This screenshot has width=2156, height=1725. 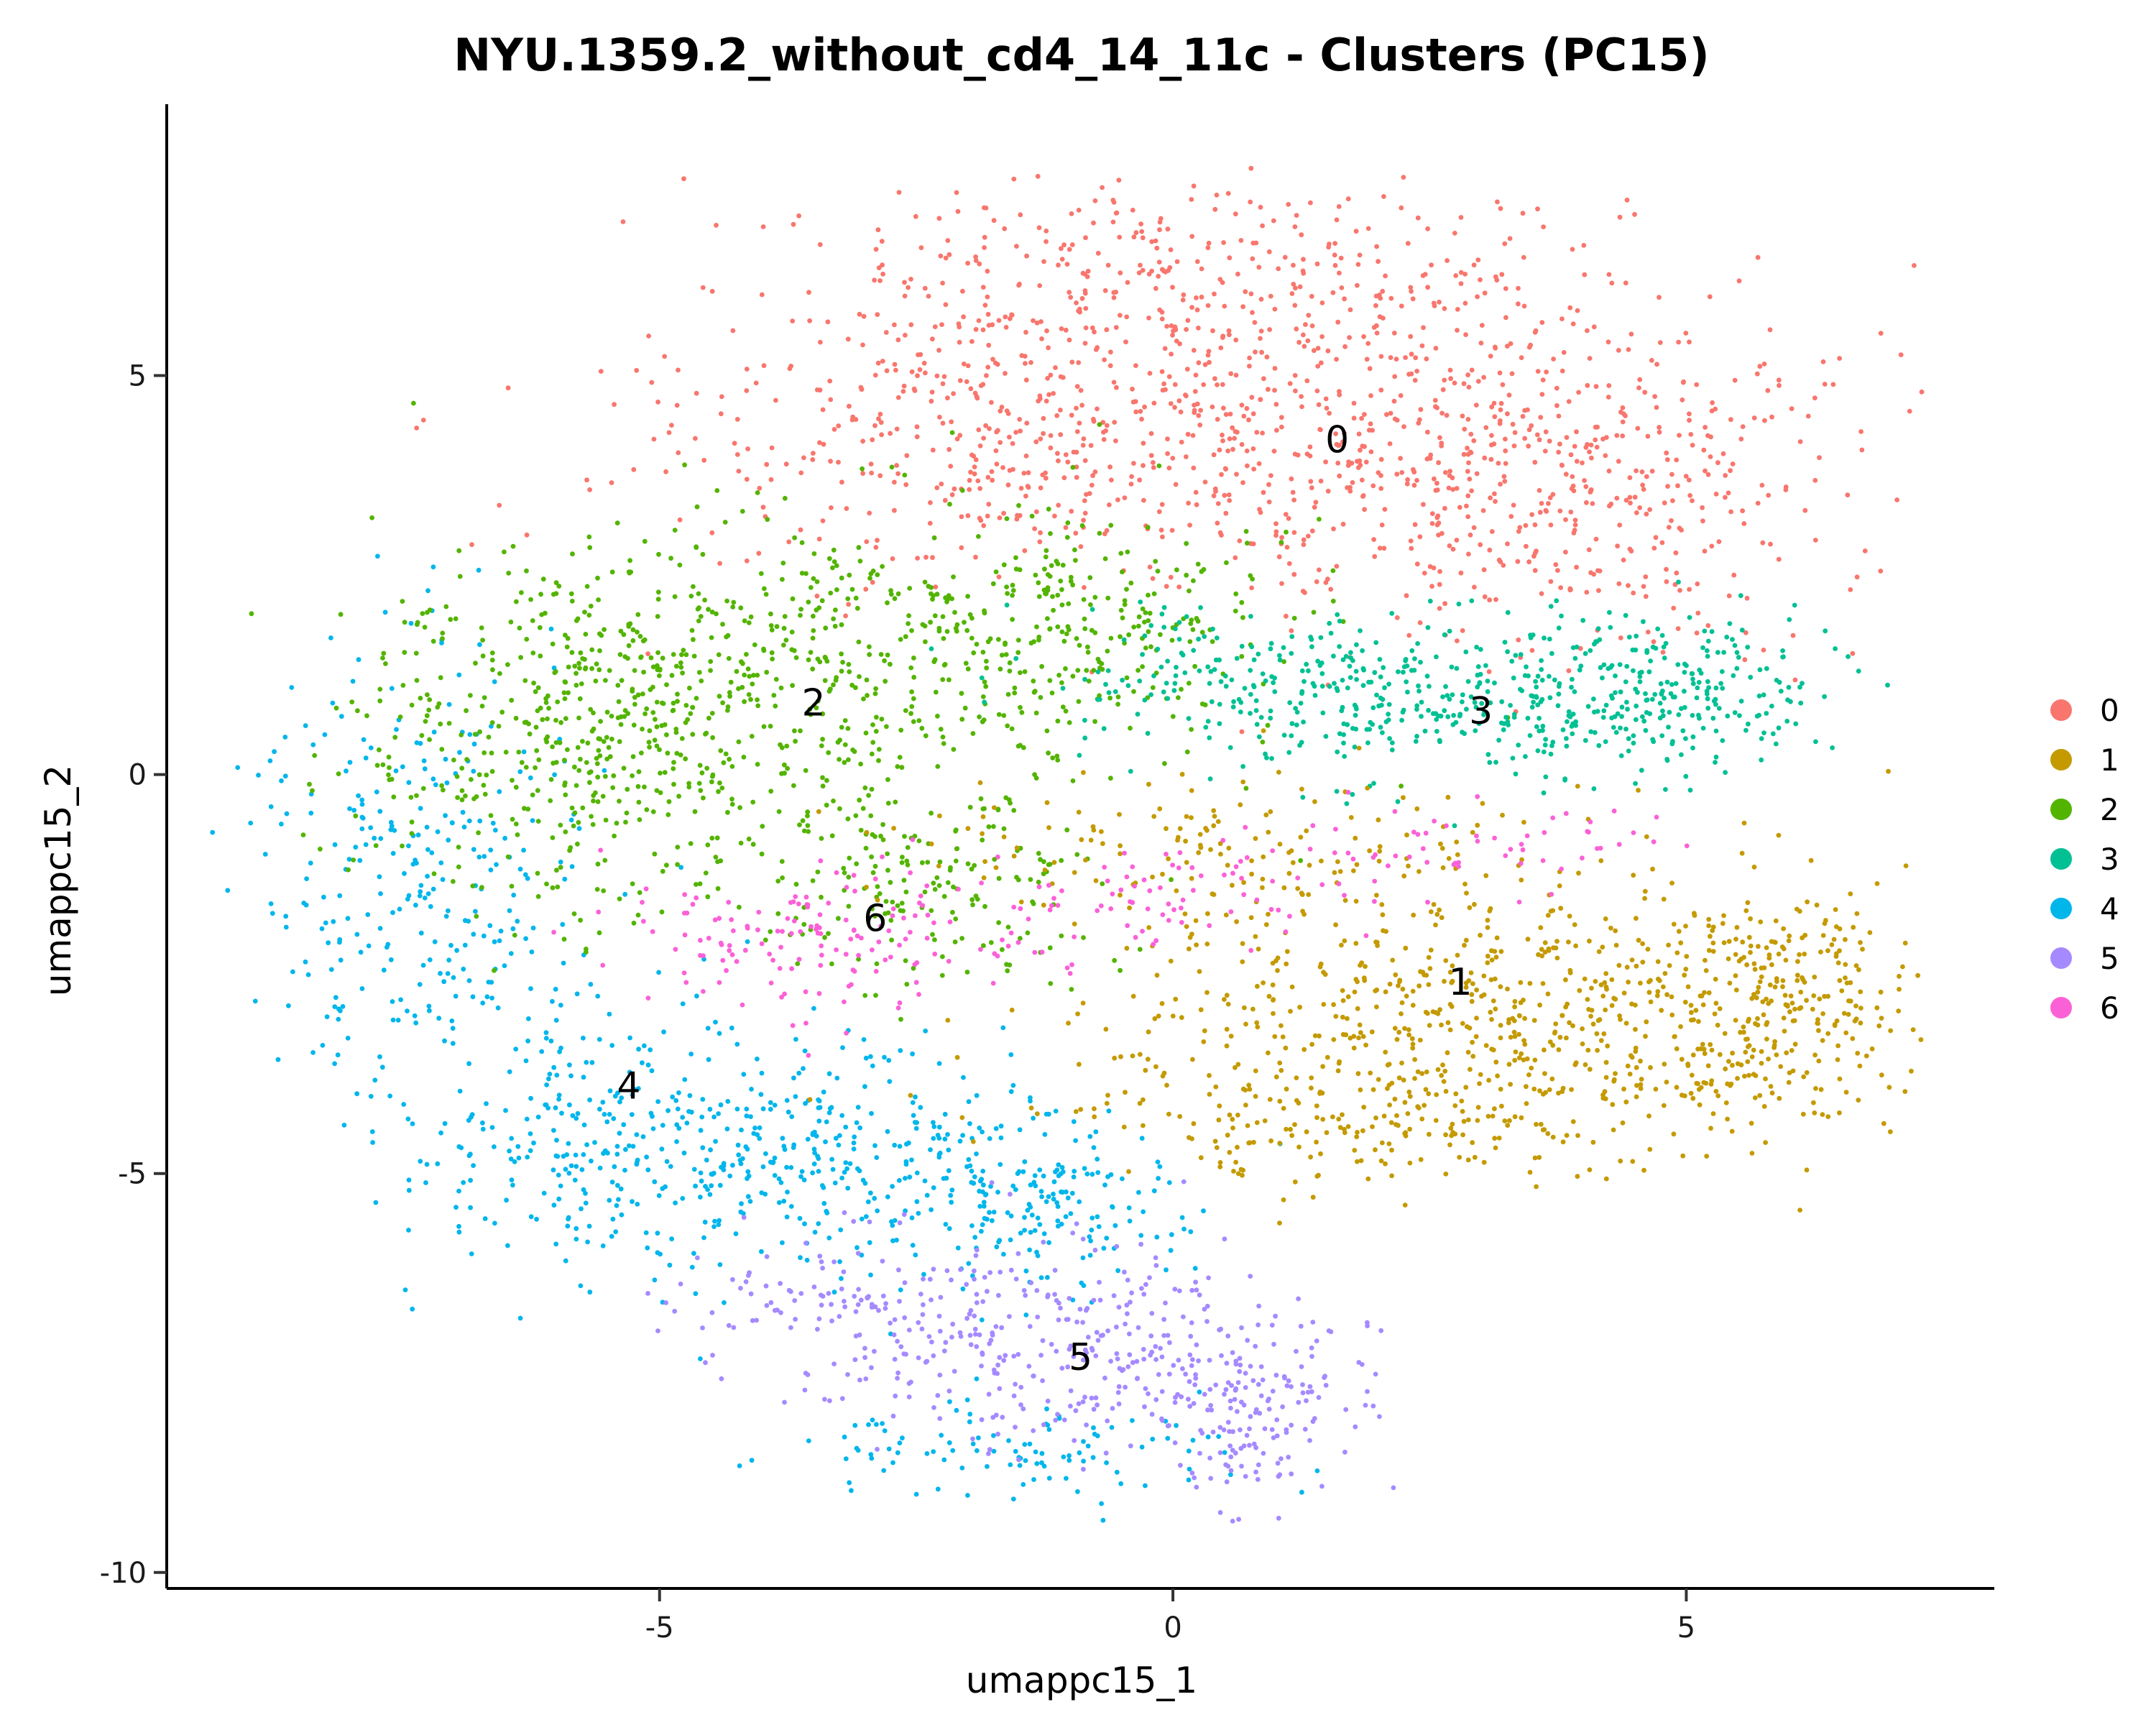 I want to click on x-tick-label: 5, so click(x=1686, y=1627).